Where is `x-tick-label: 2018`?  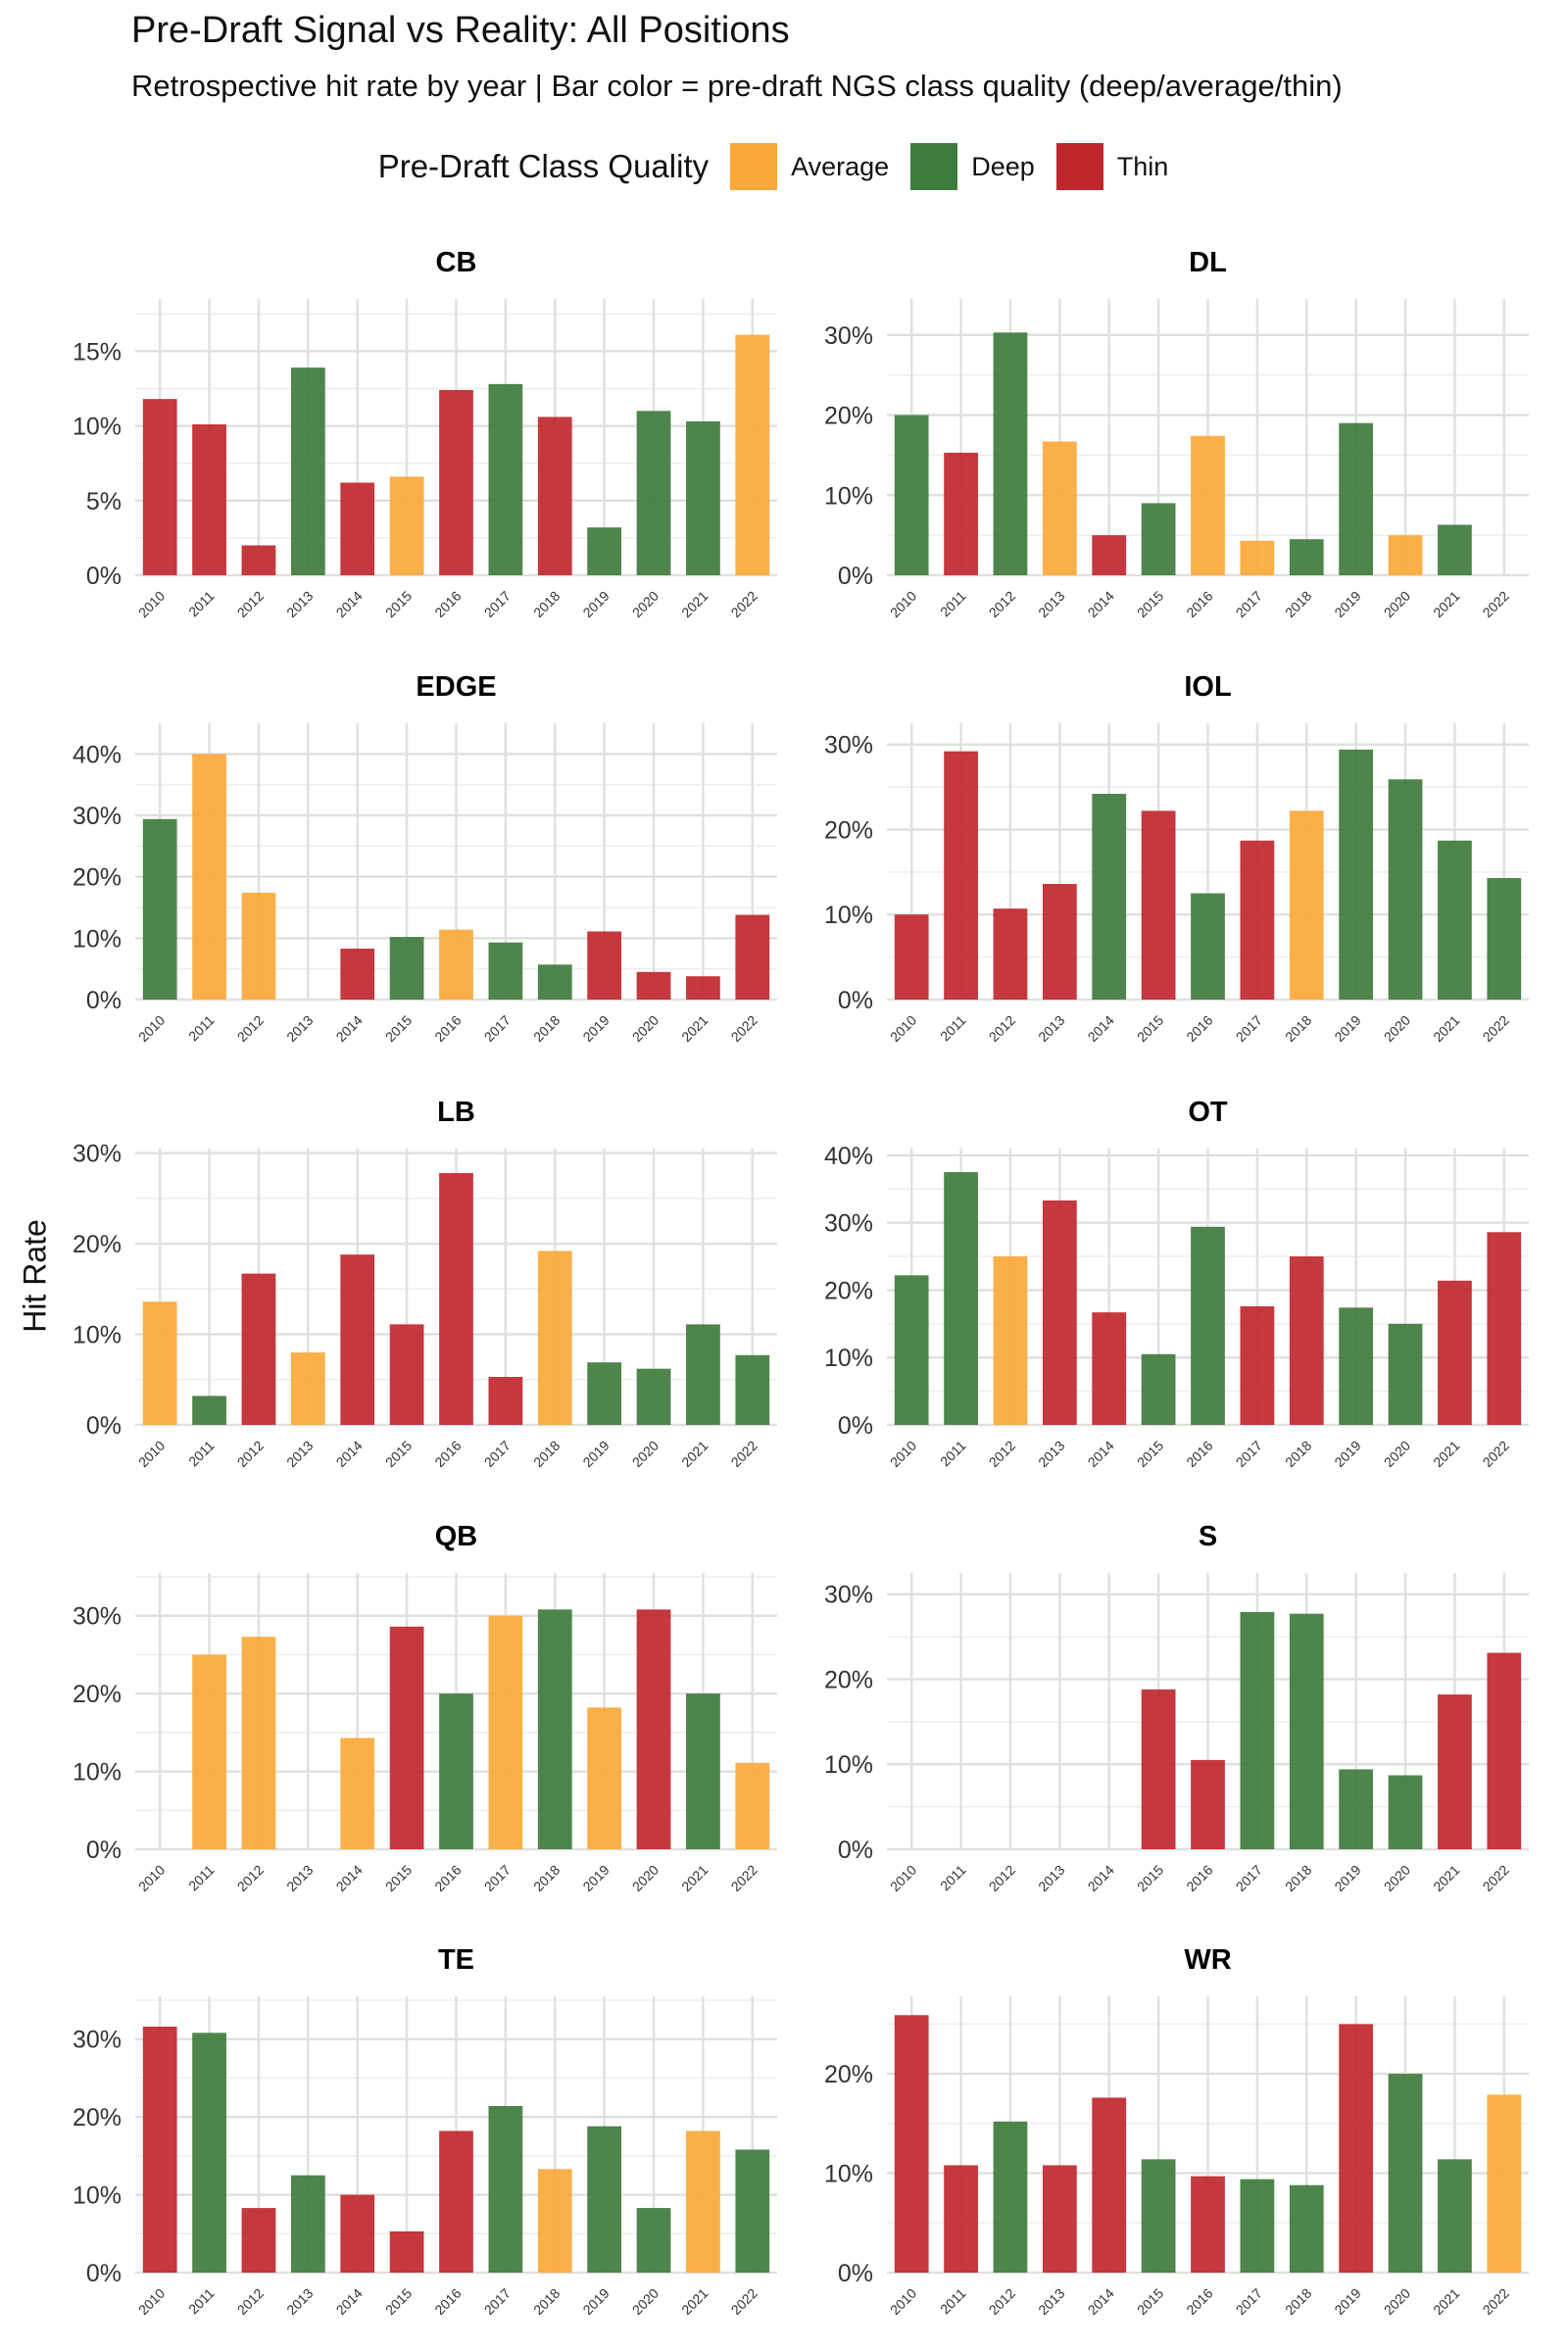 x-tick-label: 2018 is located at coordinates (1298, 1028).